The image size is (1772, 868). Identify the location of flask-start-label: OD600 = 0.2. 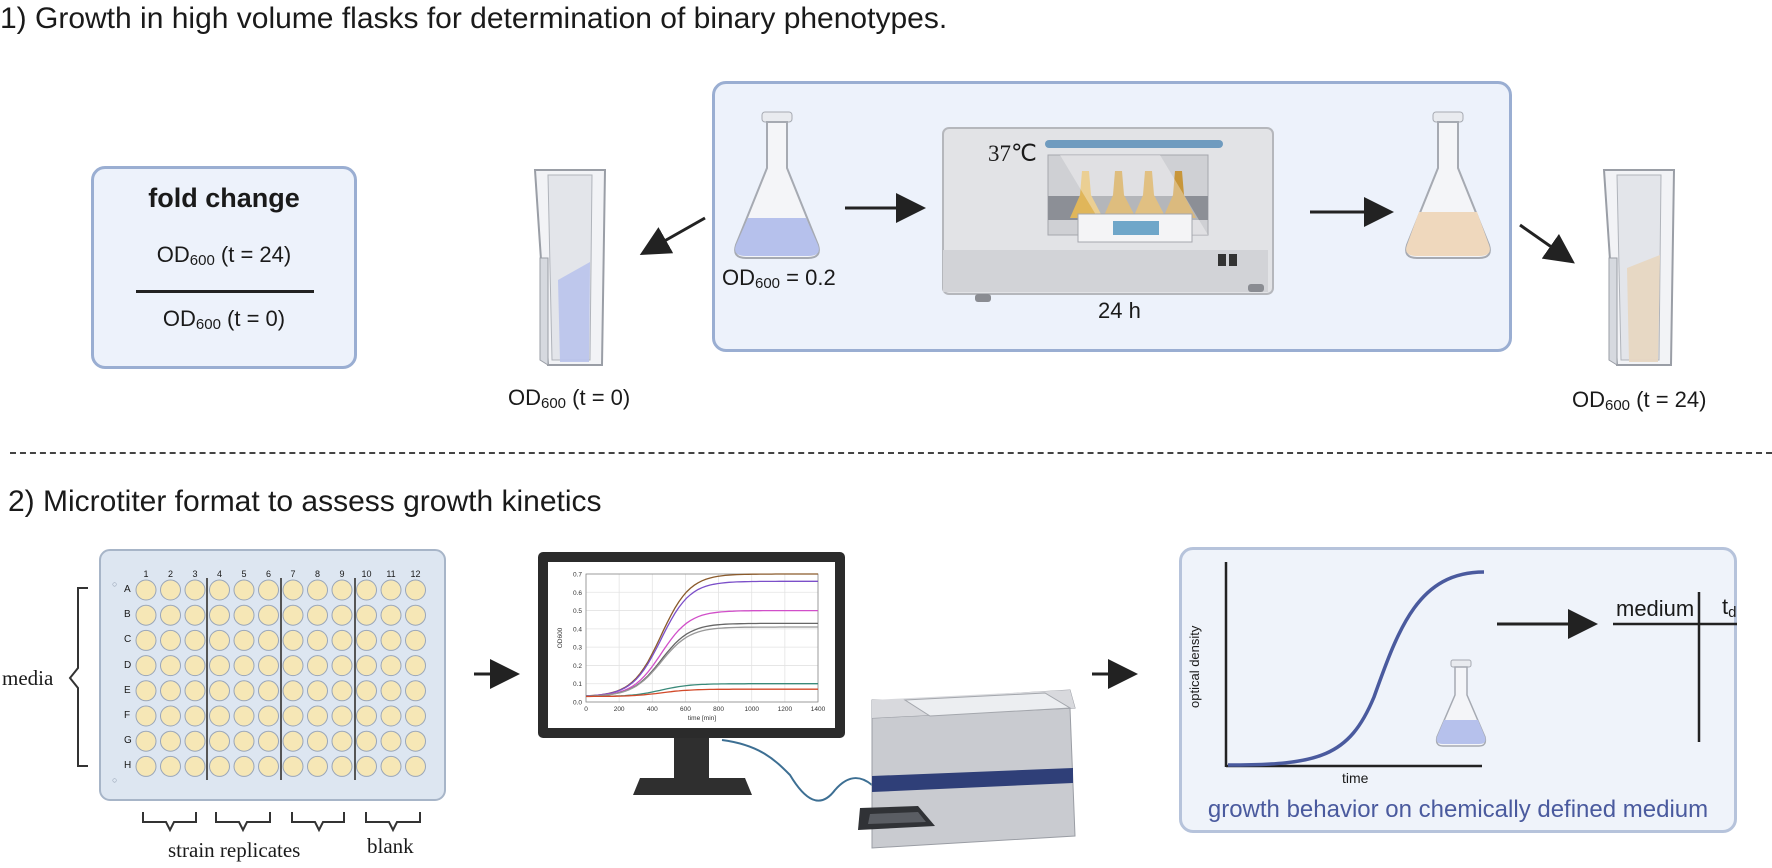
(779, 278).